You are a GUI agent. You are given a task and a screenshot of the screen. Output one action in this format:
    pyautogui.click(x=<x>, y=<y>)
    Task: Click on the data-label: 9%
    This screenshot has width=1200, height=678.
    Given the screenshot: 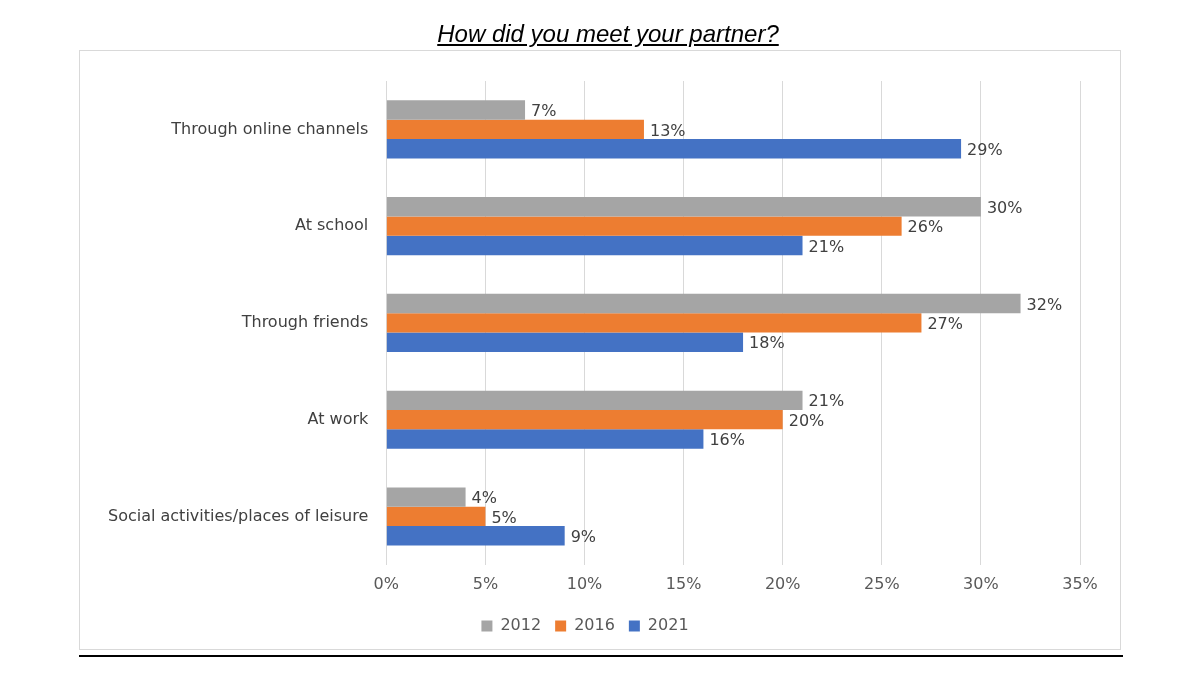 What is the action you would take?
    pyautogui.click(x=583, y=536)
    